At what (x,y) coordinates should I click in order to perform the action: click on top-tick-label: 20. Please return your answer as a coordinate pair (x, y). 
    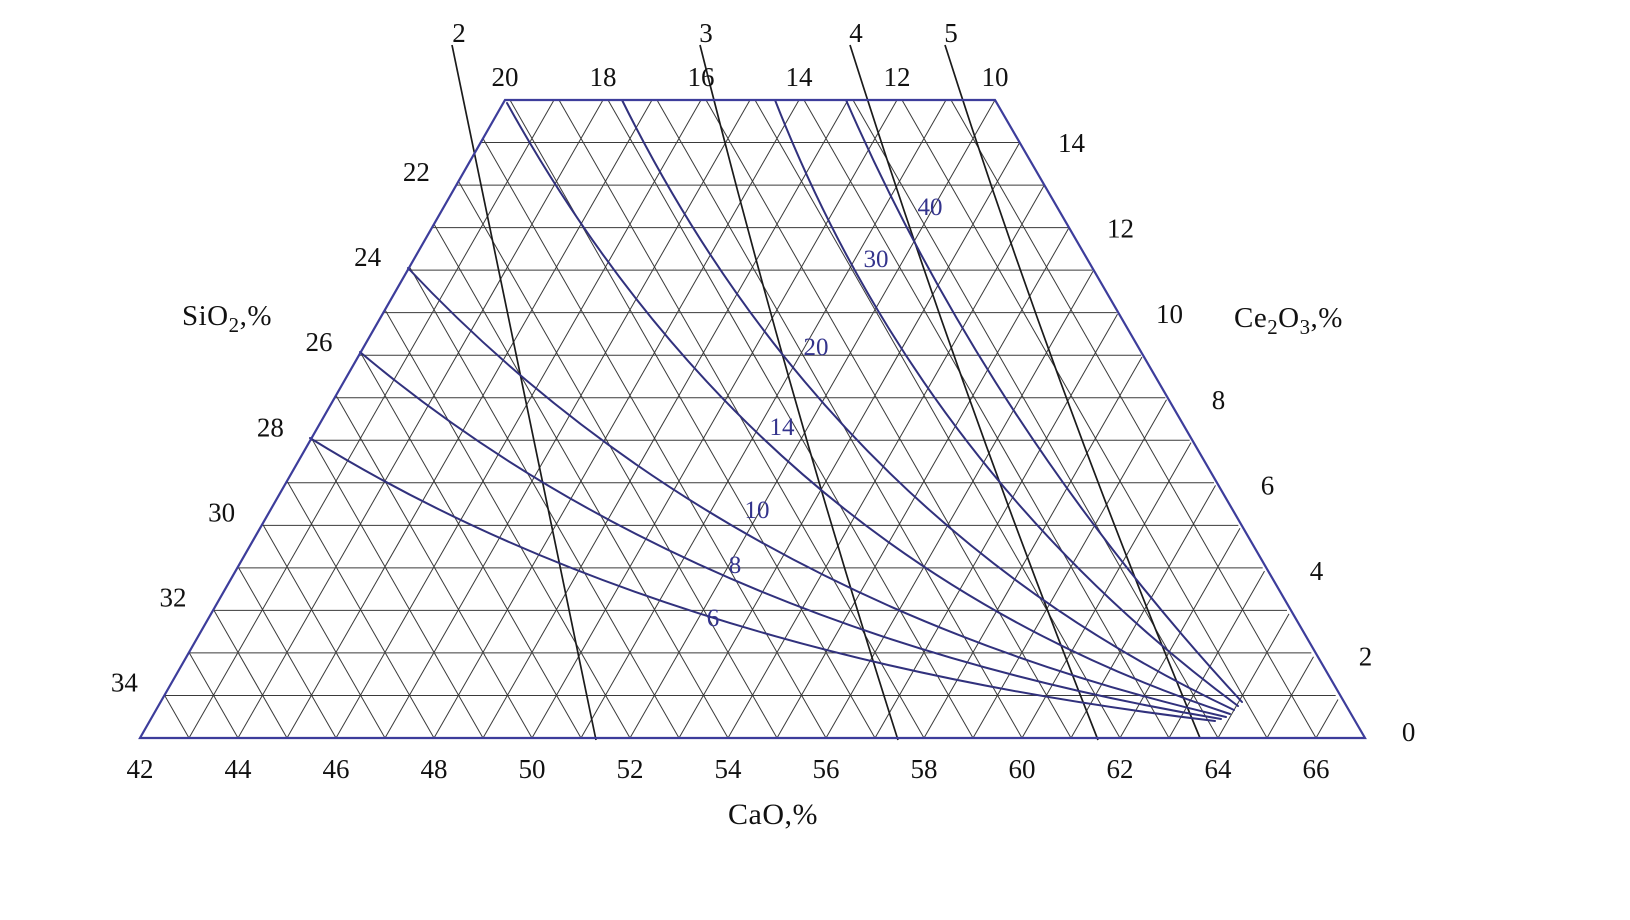
    Looking at the image, I should click on (505, 77).